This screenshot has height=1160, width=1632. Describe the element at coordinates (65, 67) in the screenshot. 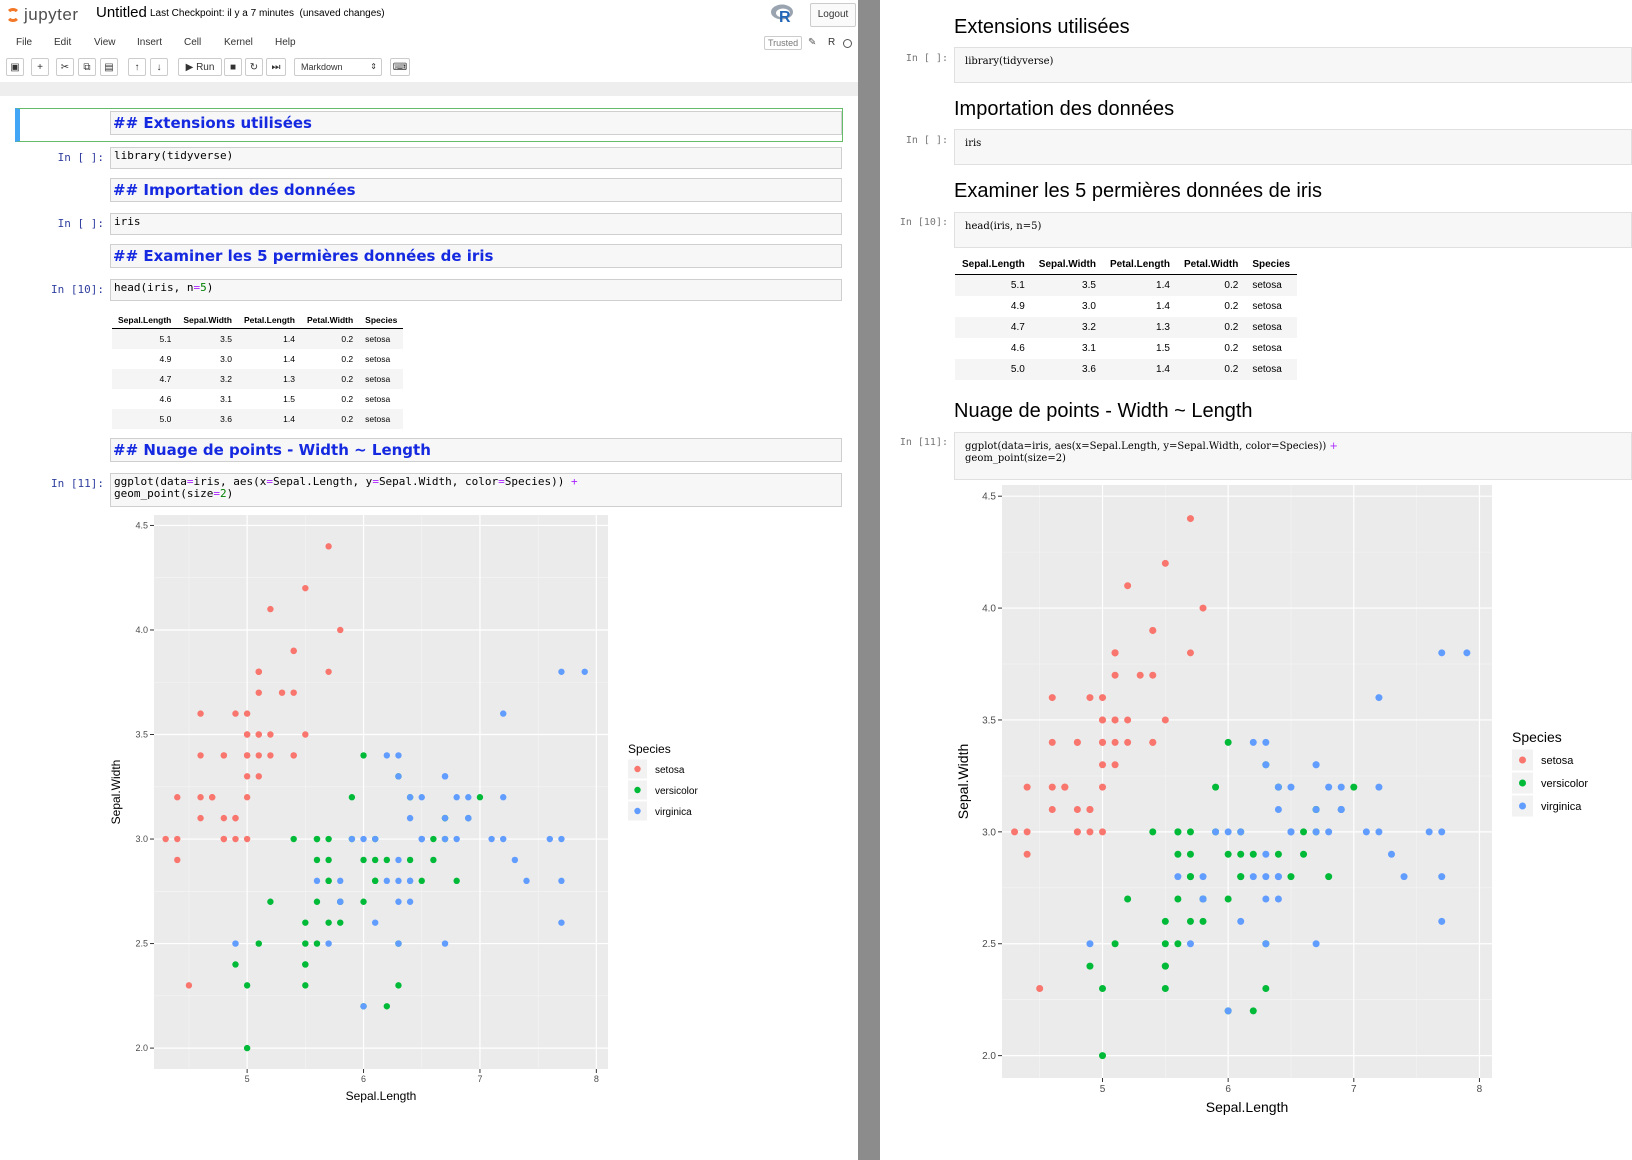

I see `cut-button: ✂` at that location.